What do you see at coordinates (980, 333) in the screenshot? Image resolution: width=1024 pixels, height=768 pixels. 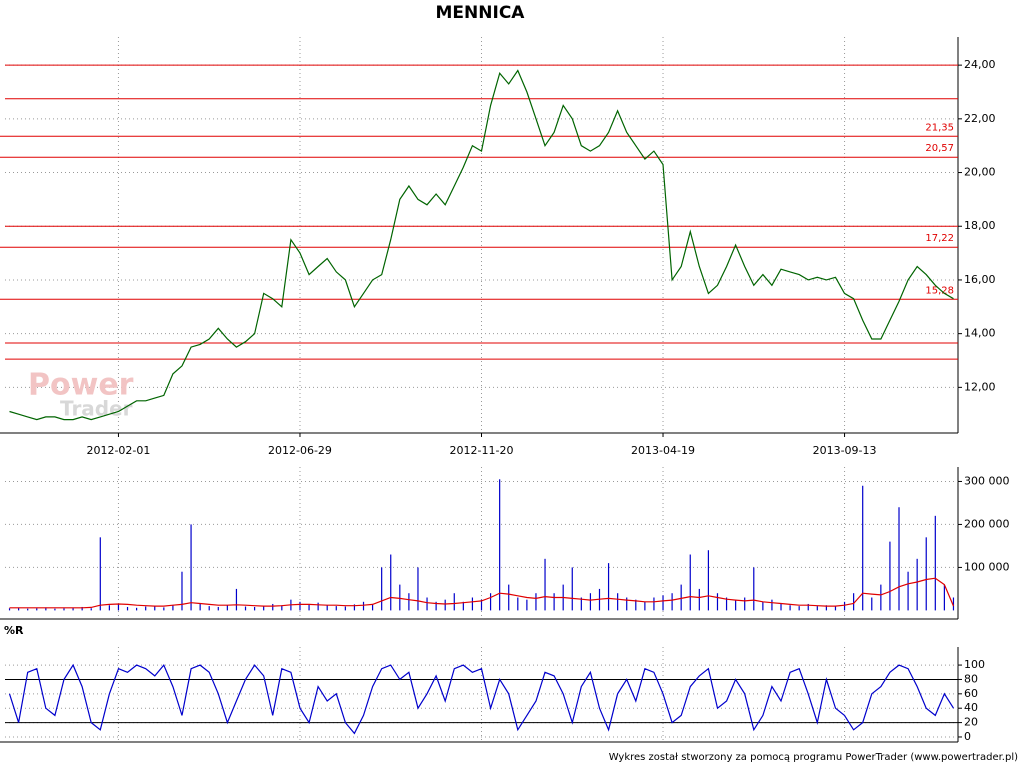 I see `y-tick-label: 14,00` at bounding box center [980, 333].